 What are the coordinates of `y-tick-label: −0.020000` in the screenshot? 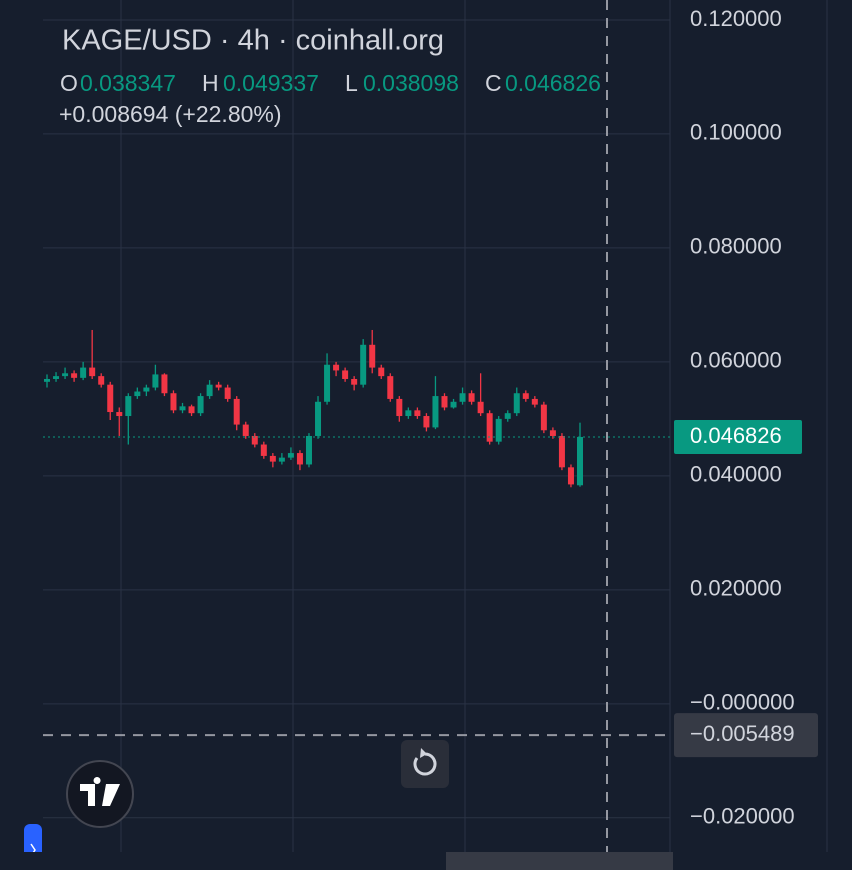 It's located at (742, 816).